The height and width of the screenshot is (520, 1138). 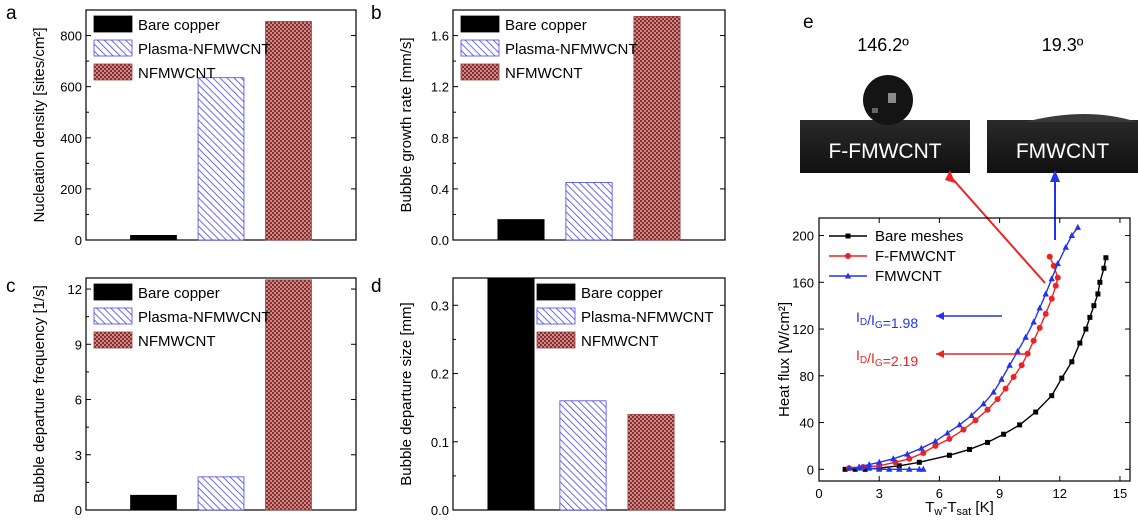 I want to click on bar-plasma-nfmwcnt, so click(x=589, y=211).